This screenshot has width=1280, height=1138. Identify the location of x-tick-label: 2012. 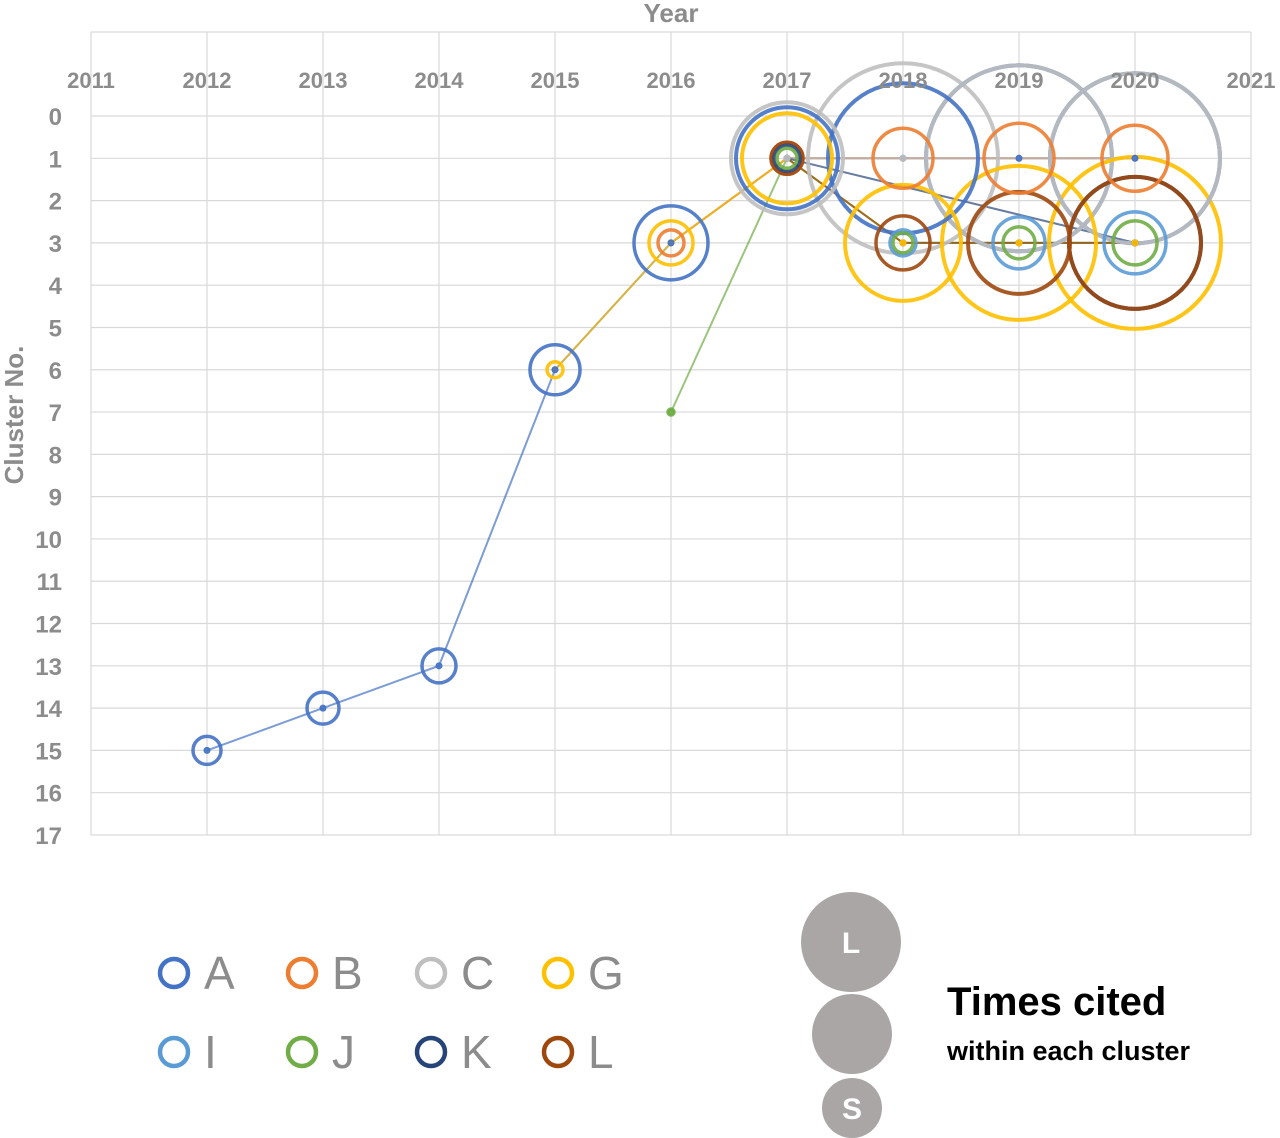
(207, 80).